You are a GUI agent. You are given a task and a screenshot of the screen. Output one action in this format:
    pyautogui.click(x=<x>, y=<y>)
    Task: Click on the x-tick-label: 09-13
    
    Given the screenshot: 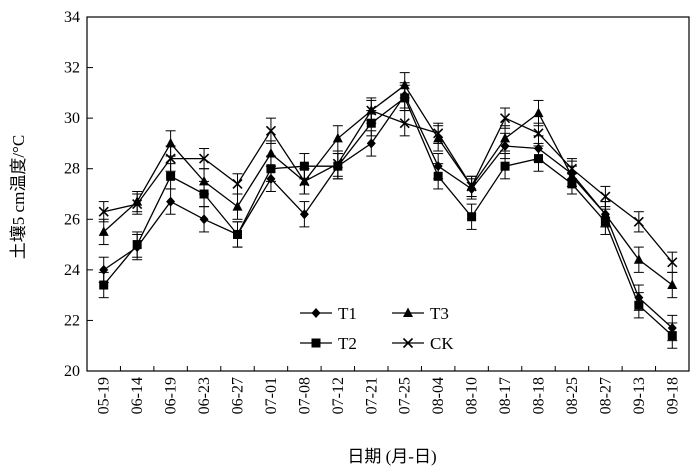 What is the action you would take?
    pyautogui.click(x=639, y=395)
    